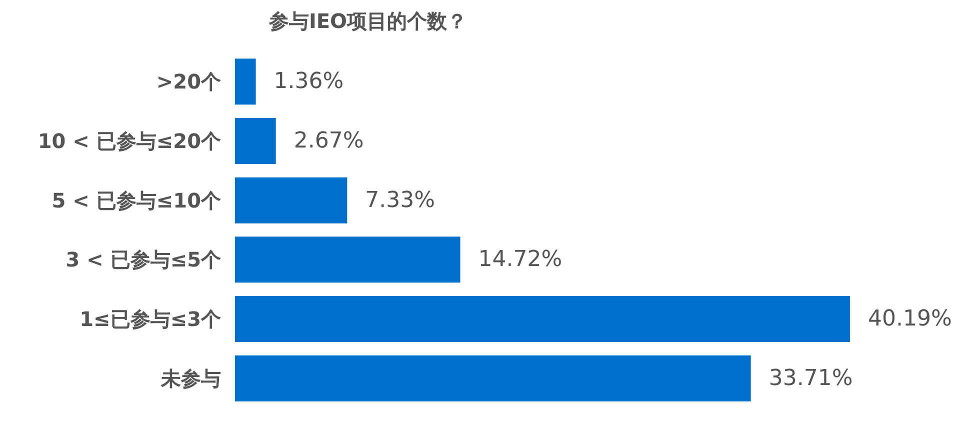  I want to click on data-label: 1.36%, so click(309, 81).